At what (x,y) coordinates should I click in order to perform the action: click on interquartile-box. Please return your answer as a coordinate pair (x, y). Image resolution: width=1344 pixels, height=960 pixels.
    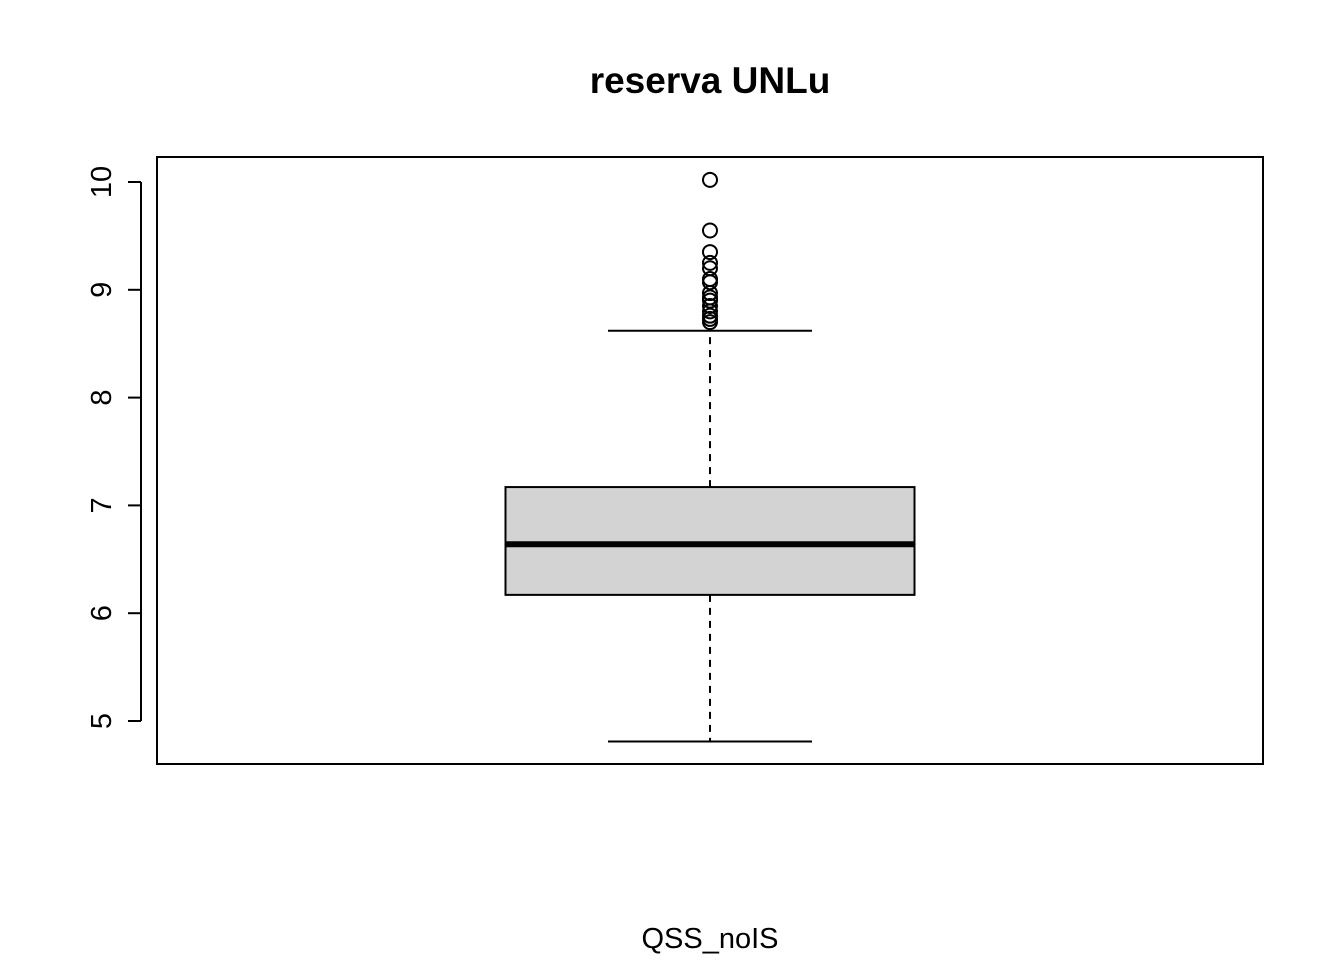
    Looking at the image, I should click on (710, 541).